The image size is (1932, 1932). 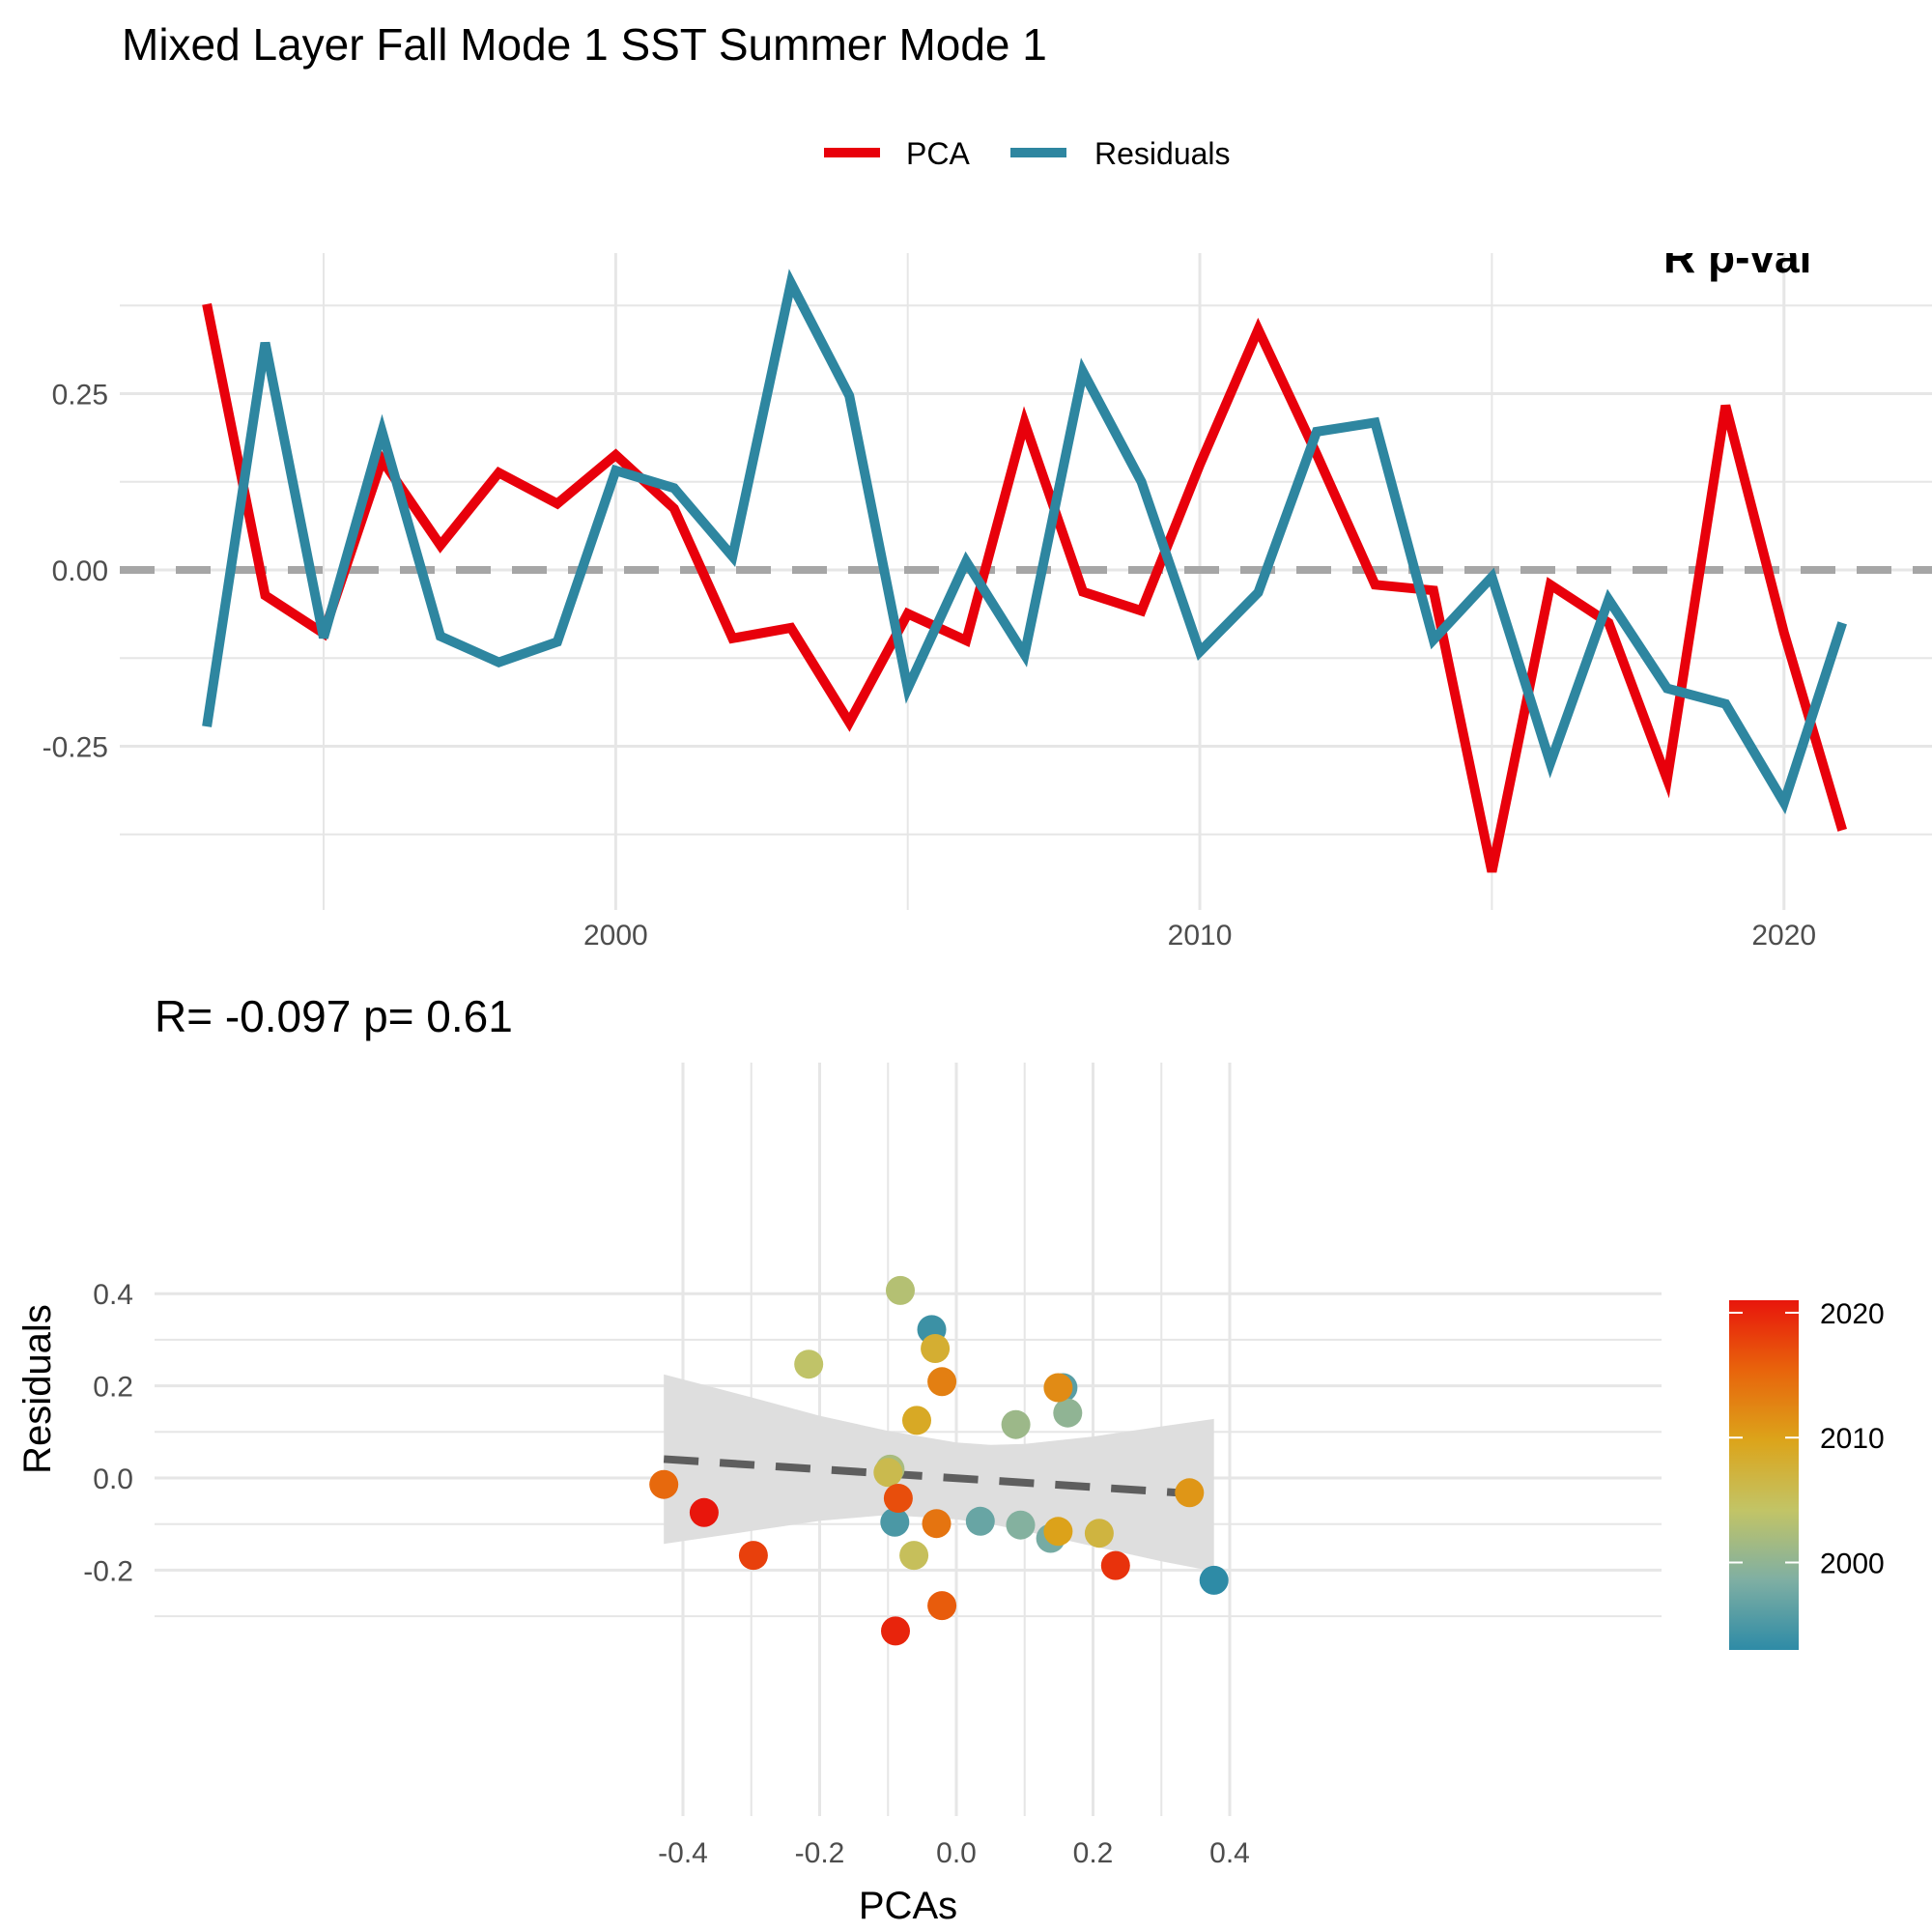 What do you see at coordinates (108, 1571) in the screenshot?
I see `y-tick-label: -0.2` at bounding box center [108, 1571].